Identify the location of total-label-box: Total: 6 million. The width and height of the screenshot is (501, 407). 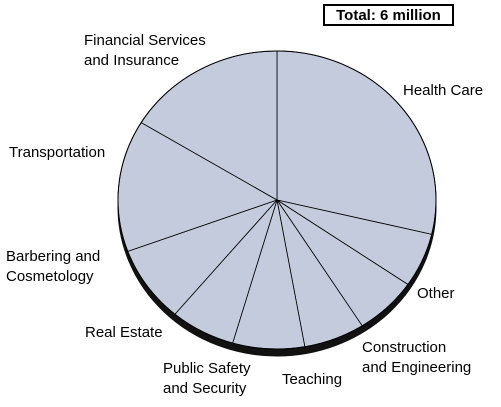
(388, 15).